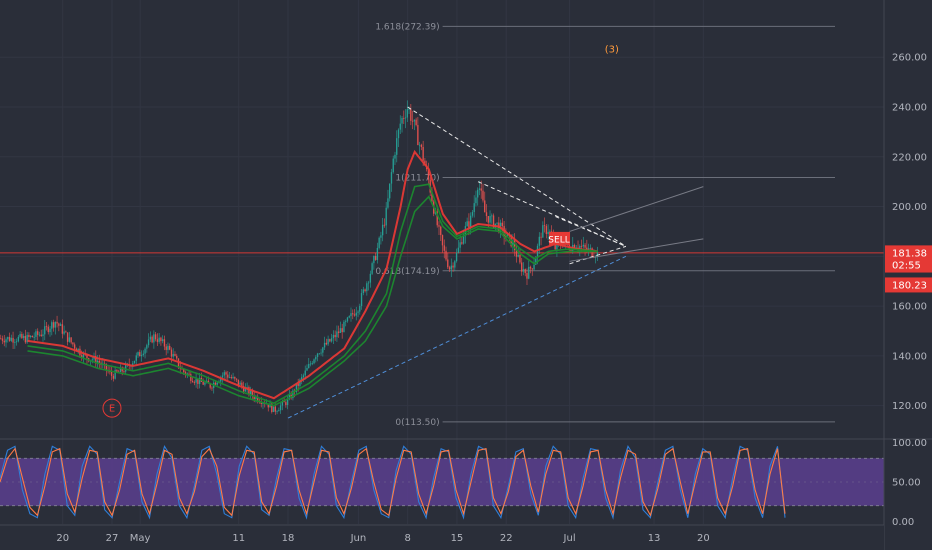 This screenshot has height=550, width=932. I want to click on wave-label-text: E, so click(112, 409).